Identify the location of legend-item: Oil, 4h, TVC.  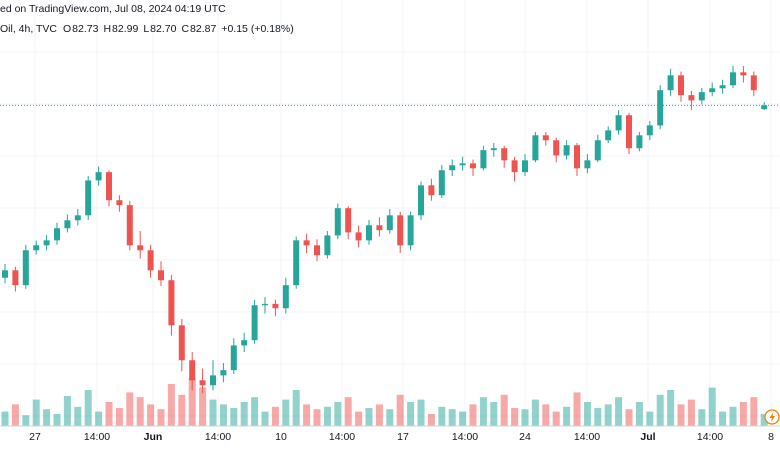
(28, 29).